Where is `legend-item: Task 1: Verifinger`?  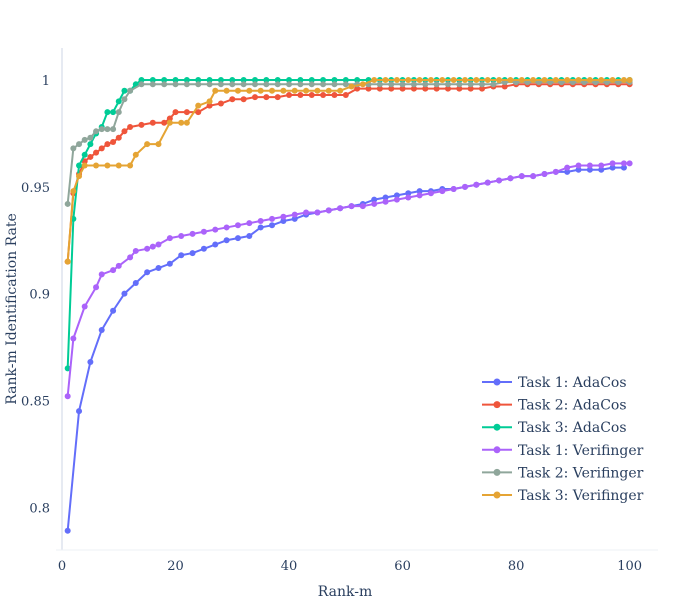 legend-item: Task 1: Verifinger is located at coordinates (563, 451).